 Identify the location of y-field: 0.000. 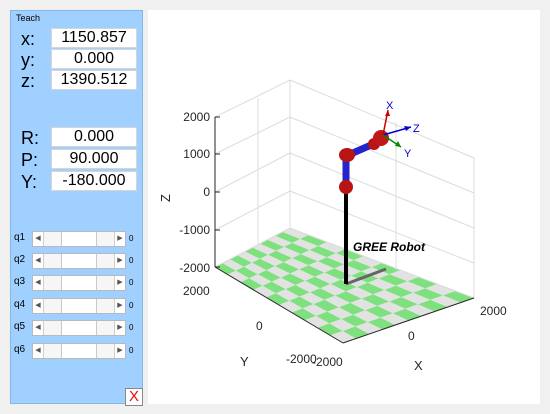
(94, 59).